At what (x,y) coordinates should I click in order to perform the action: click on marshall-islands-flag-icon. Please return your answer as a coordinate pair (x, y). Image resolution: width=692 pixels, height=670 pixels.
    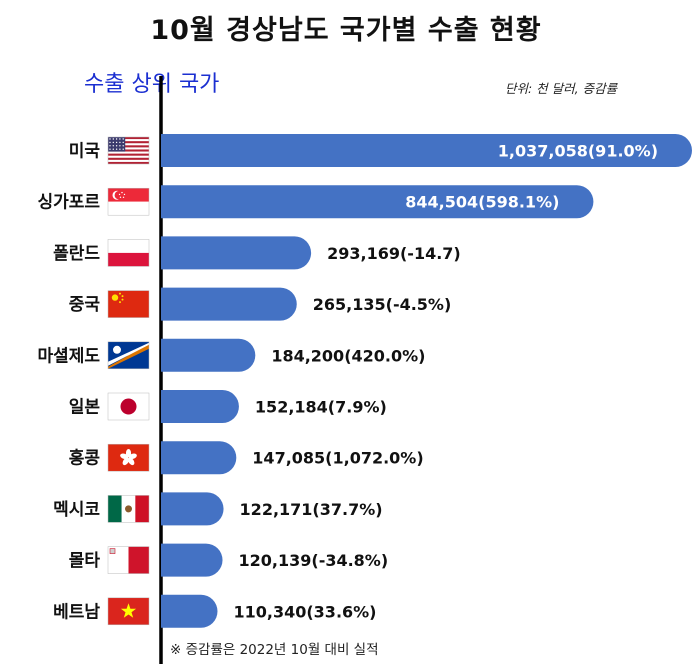
    Looking at the image, I should click on (128, 355).